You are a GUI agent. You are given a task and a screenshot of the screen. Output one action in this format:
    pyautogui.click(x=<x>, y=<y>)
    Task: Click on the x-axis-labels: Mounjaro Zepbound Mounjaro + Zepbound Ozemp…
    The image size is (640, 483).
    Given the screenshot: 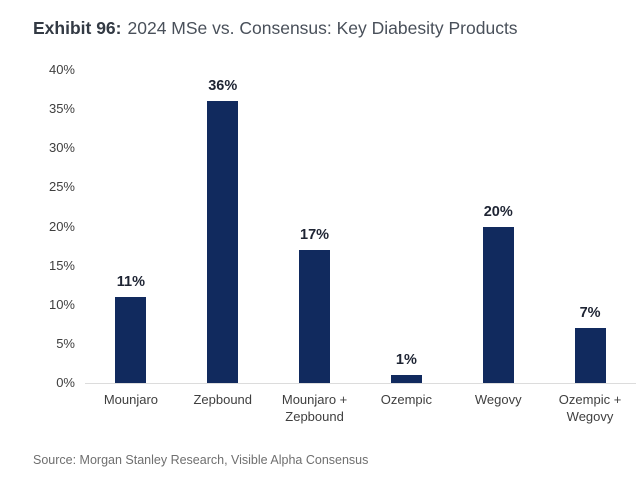 What is the action you would take?
    pyautogui.click(x=360, y=408)
    